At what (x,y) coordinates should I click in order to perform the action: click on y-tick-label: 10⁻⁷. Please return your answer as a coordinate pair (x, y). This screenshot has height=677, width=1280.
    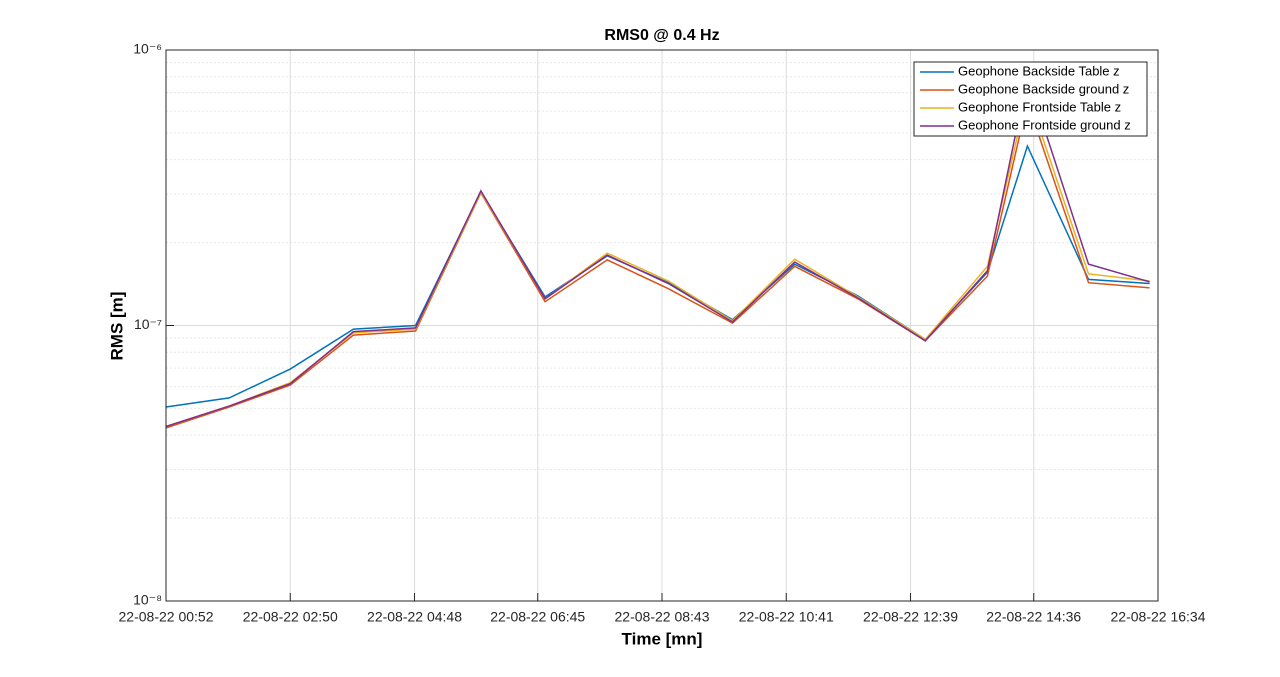
    Looking at the image, I should click on (148, 324).